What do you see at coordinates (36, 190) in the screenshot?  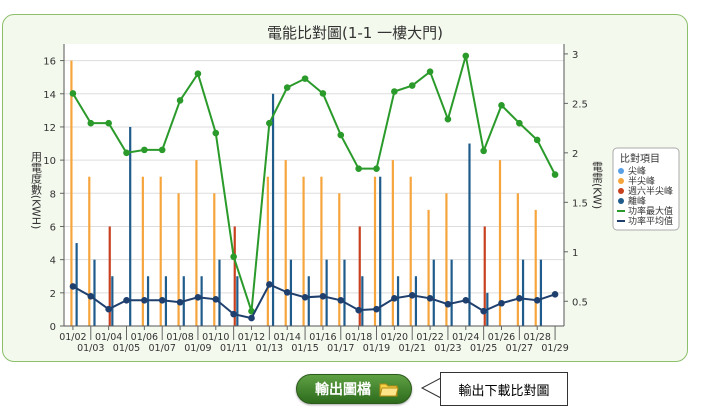 I see `y-left-axis-label: 用電度數(KWH)` at bounding box center [36, 190].